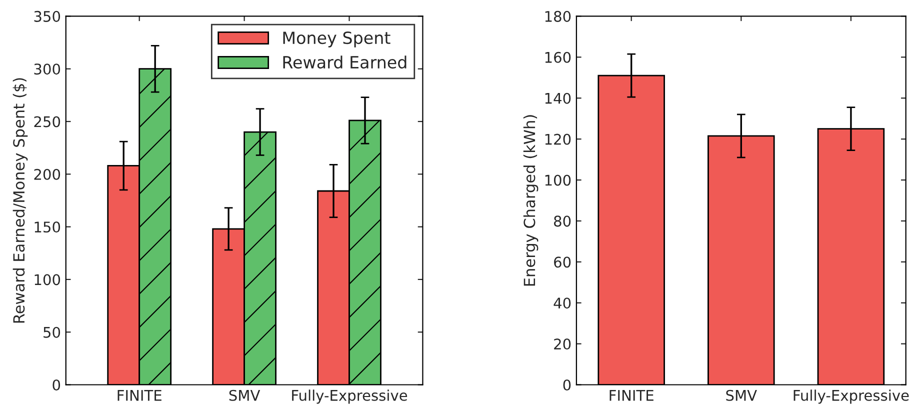 The image size is (915, 405). What do you see at coordinates (558, 139) in the screenshot?
I see `y-tick-label: 120` at bounding box center [558, 139].